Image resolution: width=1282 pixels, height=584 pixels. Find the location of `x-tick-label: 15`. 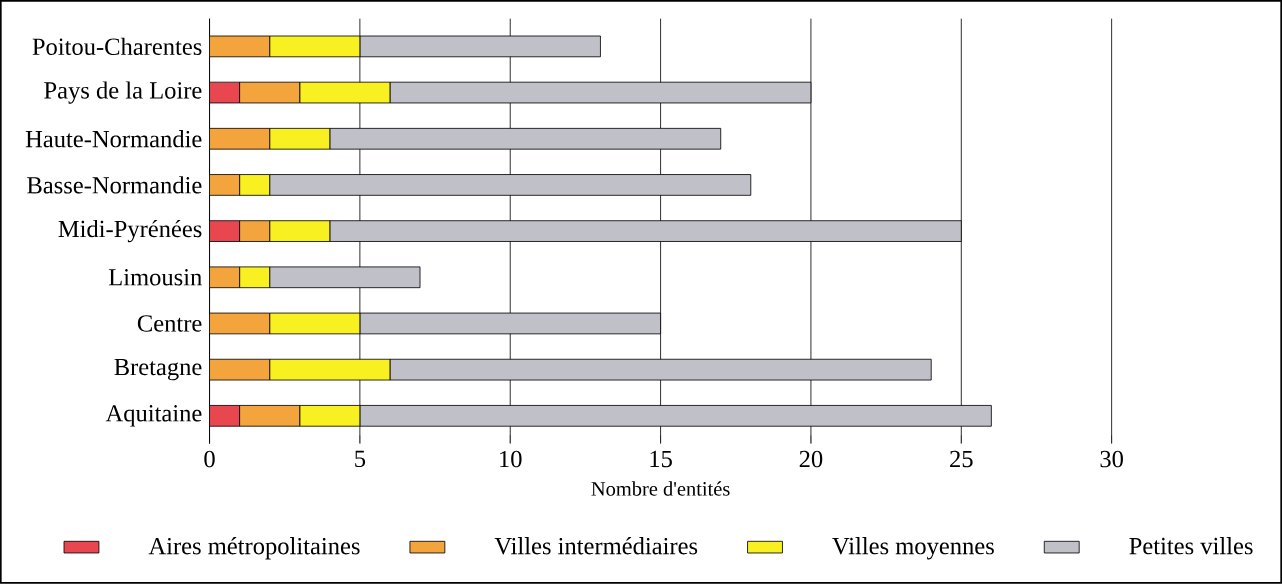

x-tick-label: 15 is located at coordinates (661, 459).